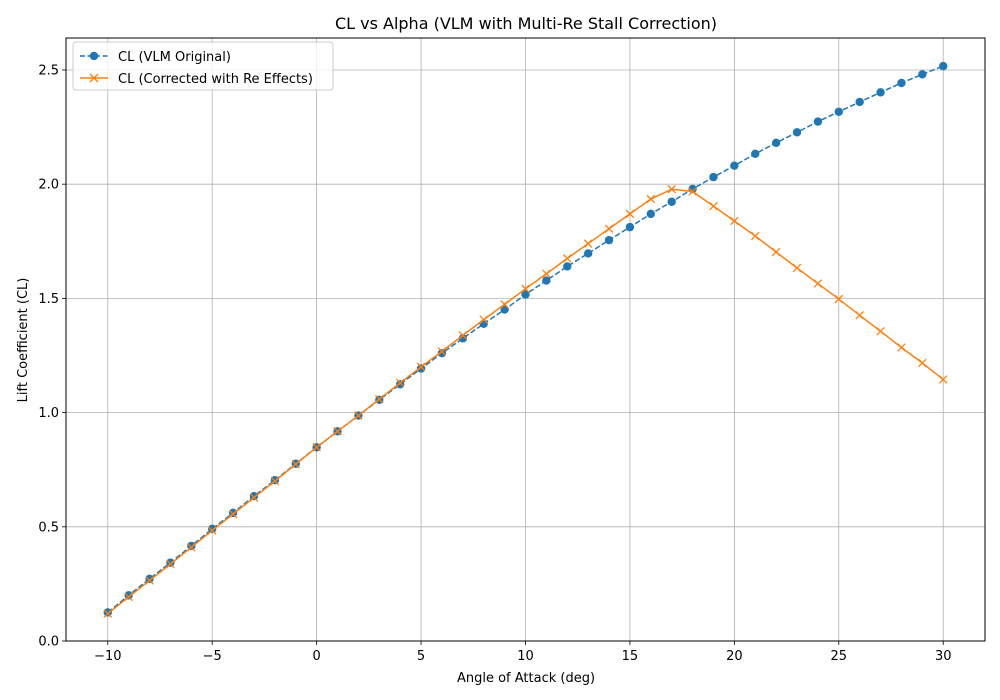  I want to click on y-tick-label: 2.0, so click(48, 185).